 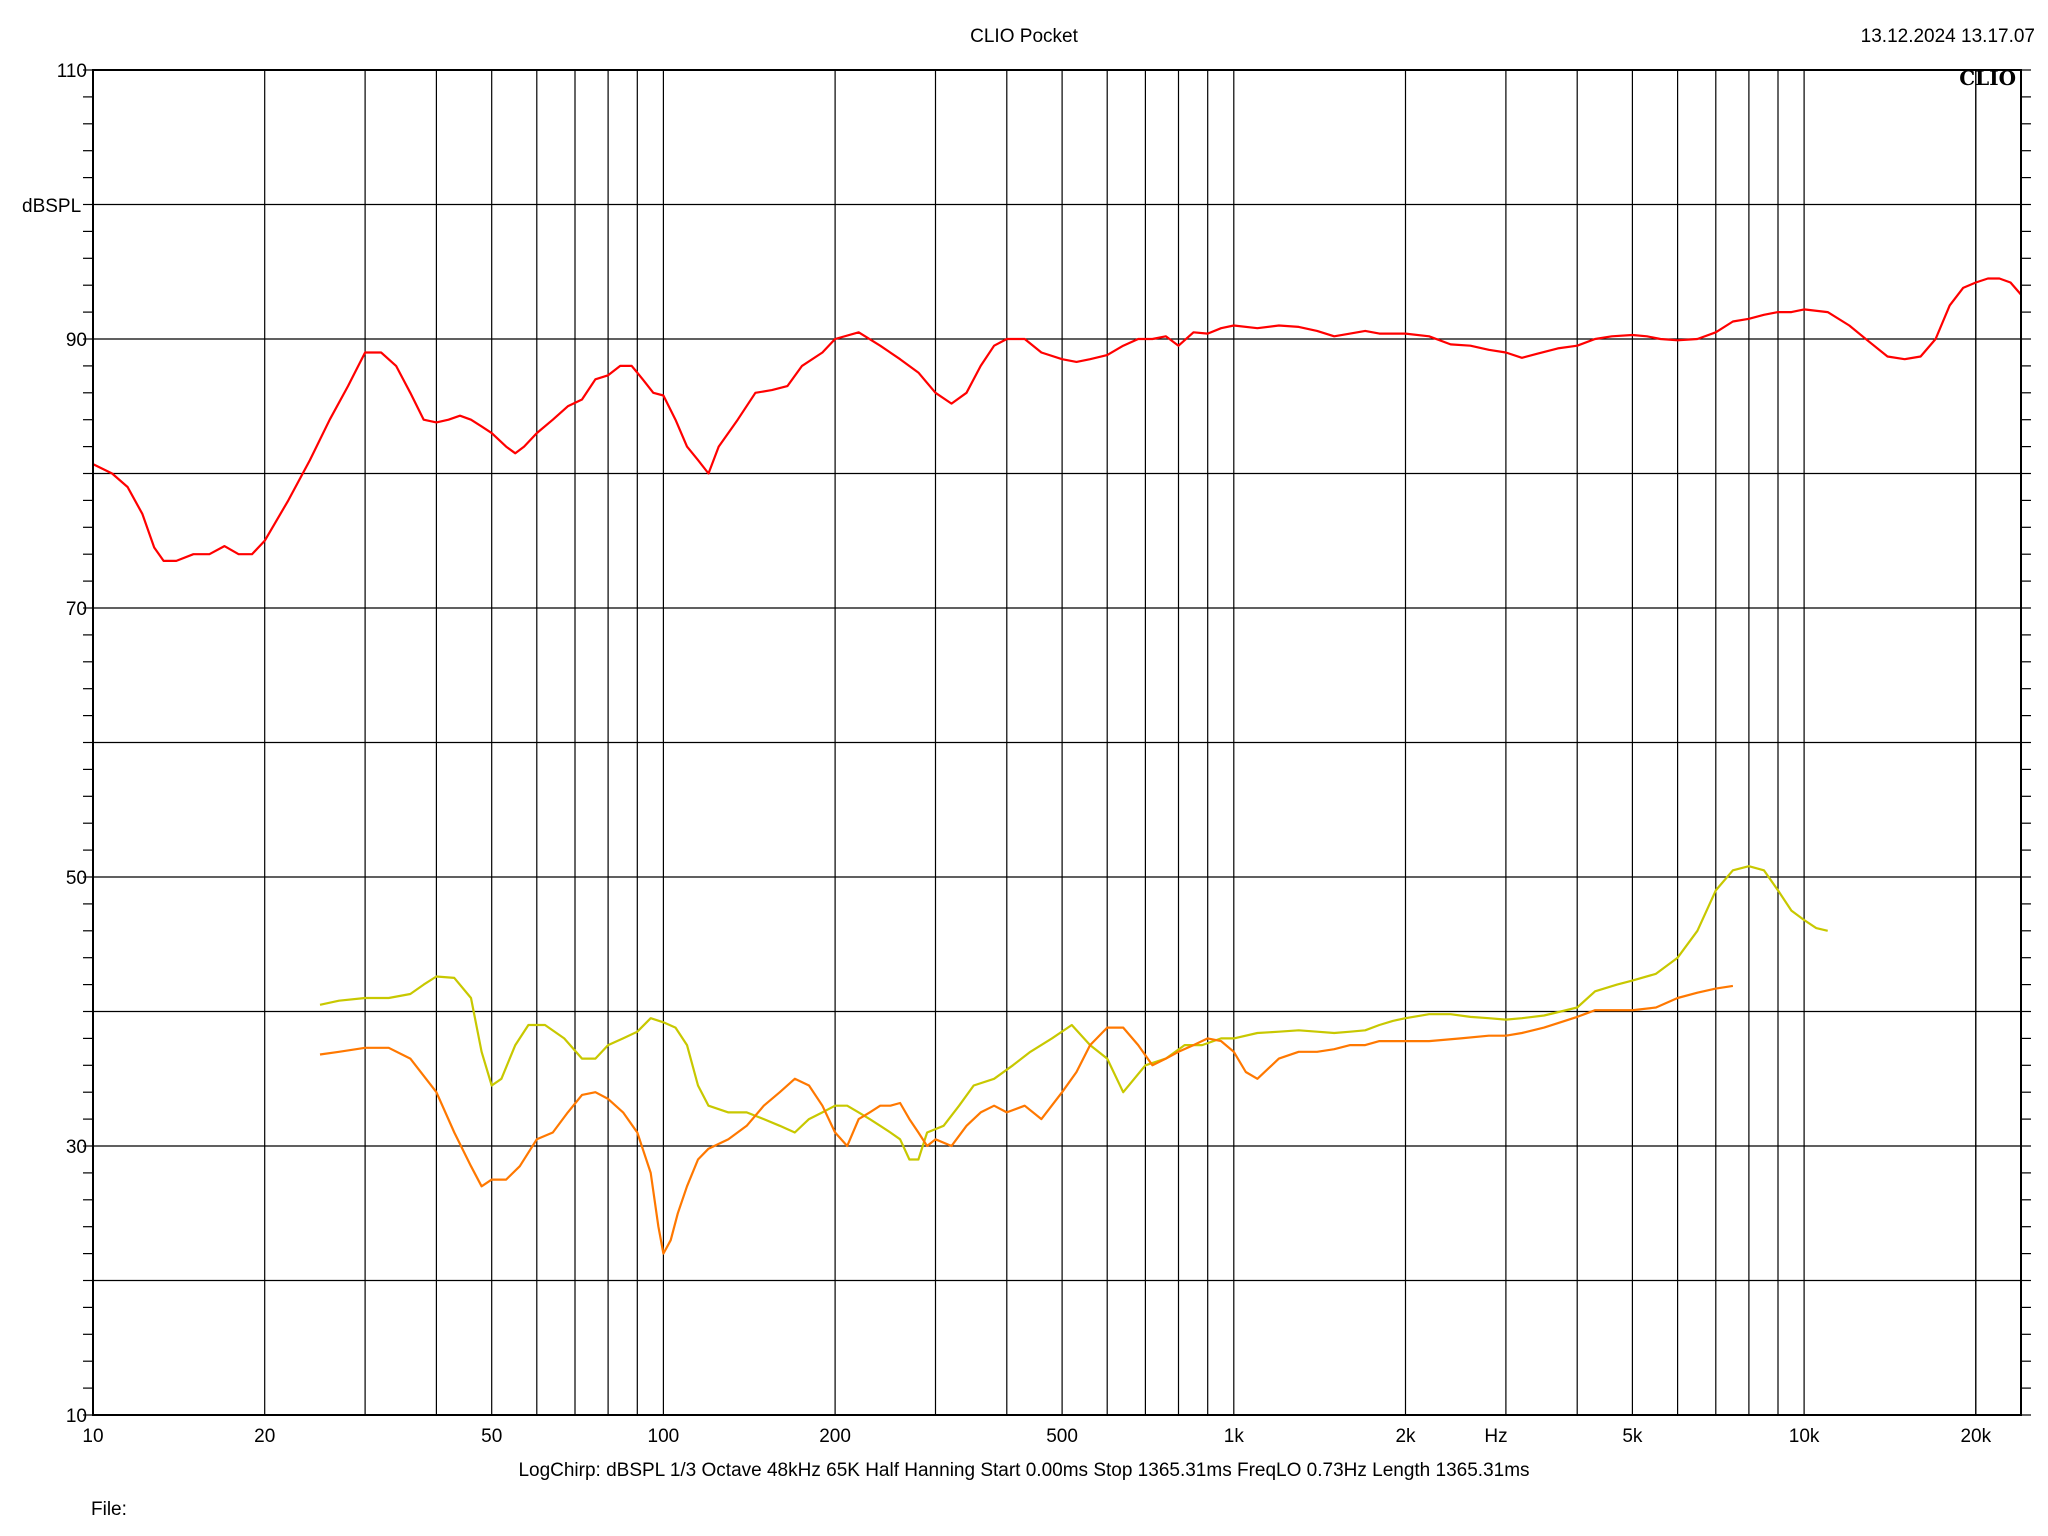 What do you see at coordinates (76, 1147) in the screenshot?
I see `y-tick-label: 30` at bounding box center [76, 1147].